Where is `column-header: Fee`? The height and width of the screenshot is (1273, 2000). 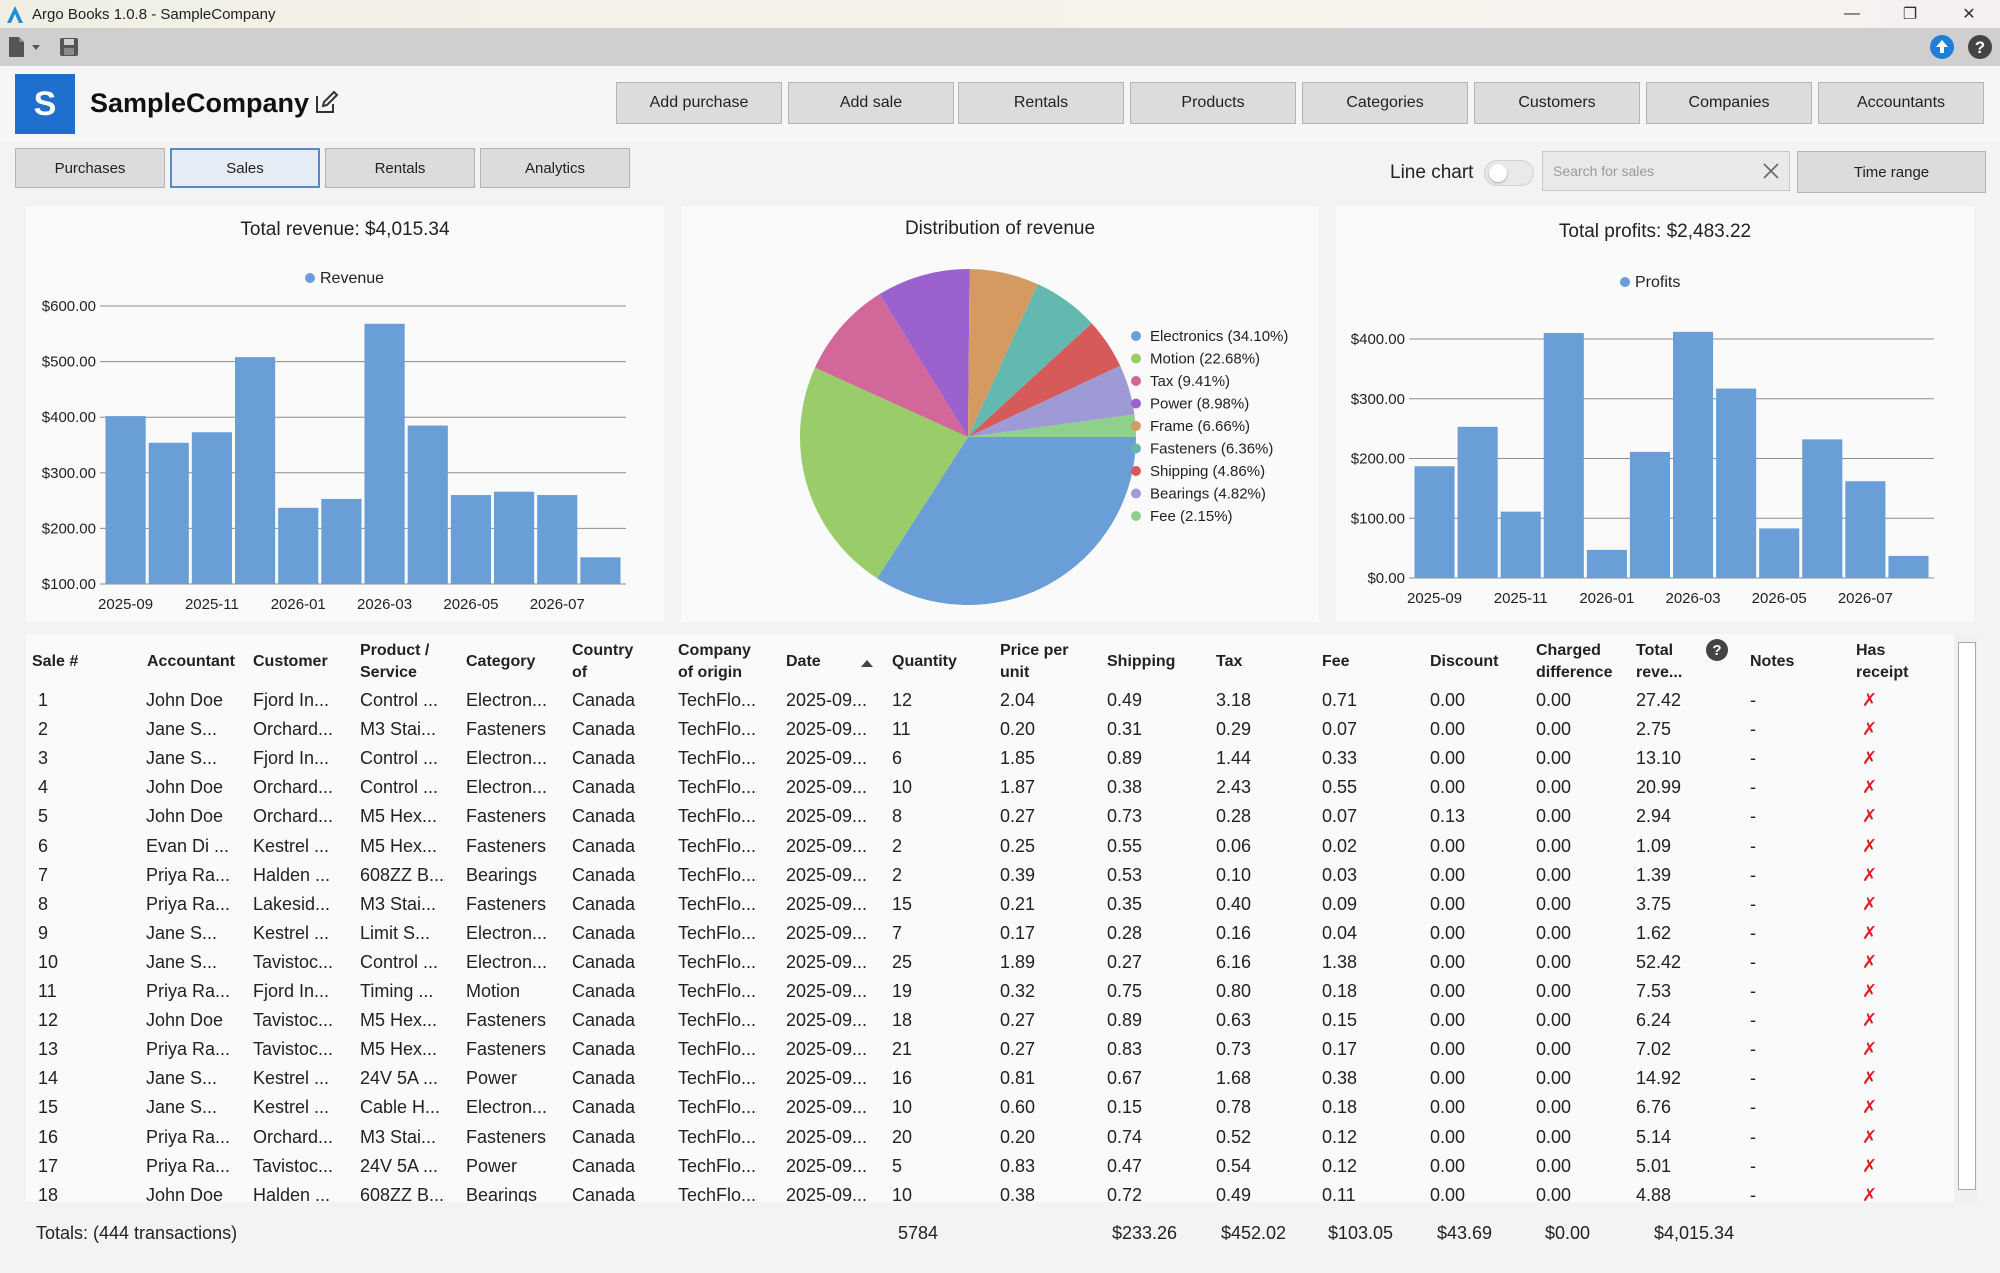 column-header: Fee is located at coordinates (1336, 662).